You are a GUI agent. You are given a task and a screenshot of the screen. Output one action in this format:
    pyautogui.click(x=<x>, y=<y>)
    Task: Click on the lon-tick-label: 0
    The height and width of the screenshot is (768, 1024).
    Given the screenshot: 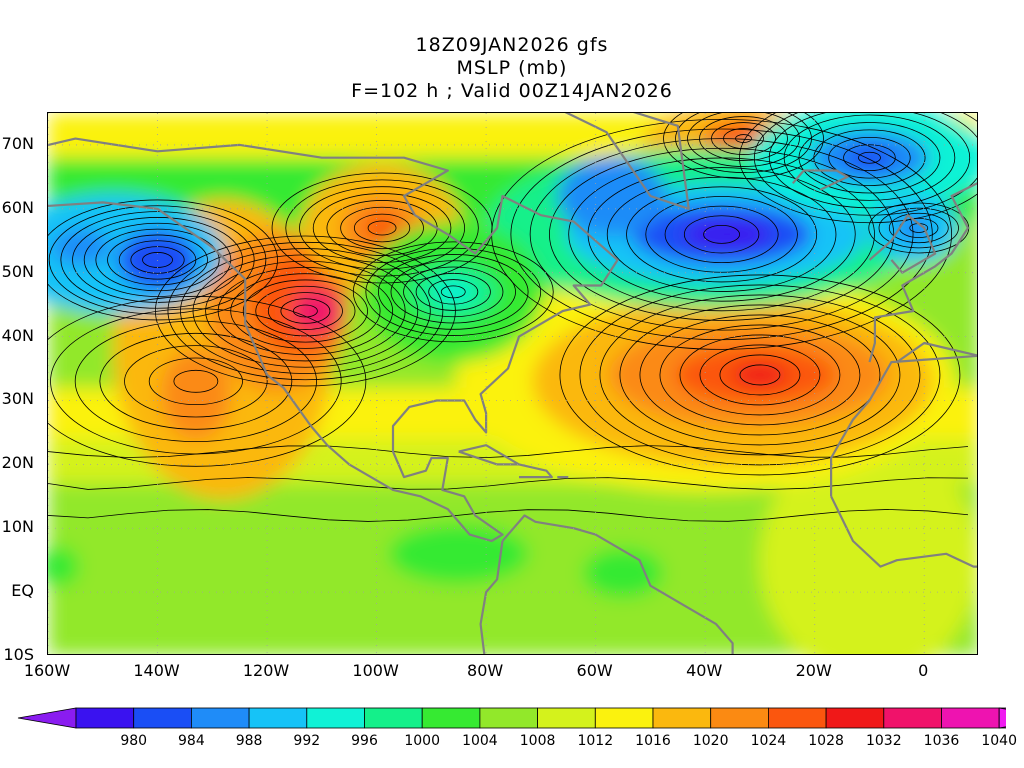 What is the action you would take?
    pyautogui.click(x=923, y=670)
    